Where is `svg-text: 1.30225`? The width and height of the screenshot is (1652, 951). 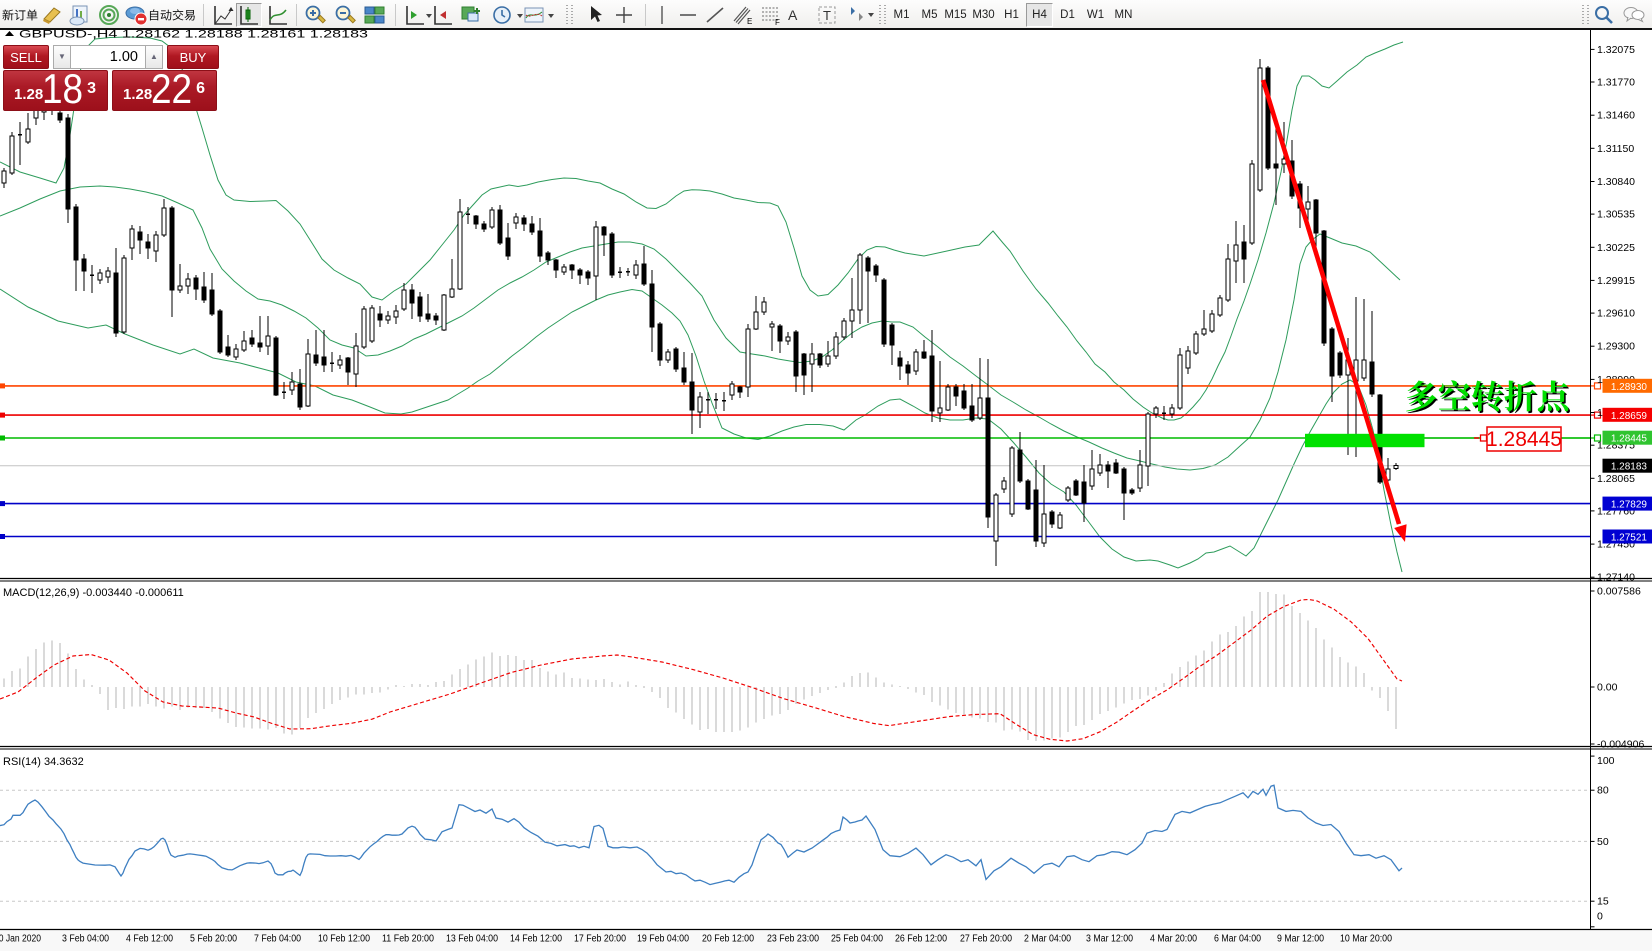 svg-text: 1.30225 is located at coordinates (1616, 248).